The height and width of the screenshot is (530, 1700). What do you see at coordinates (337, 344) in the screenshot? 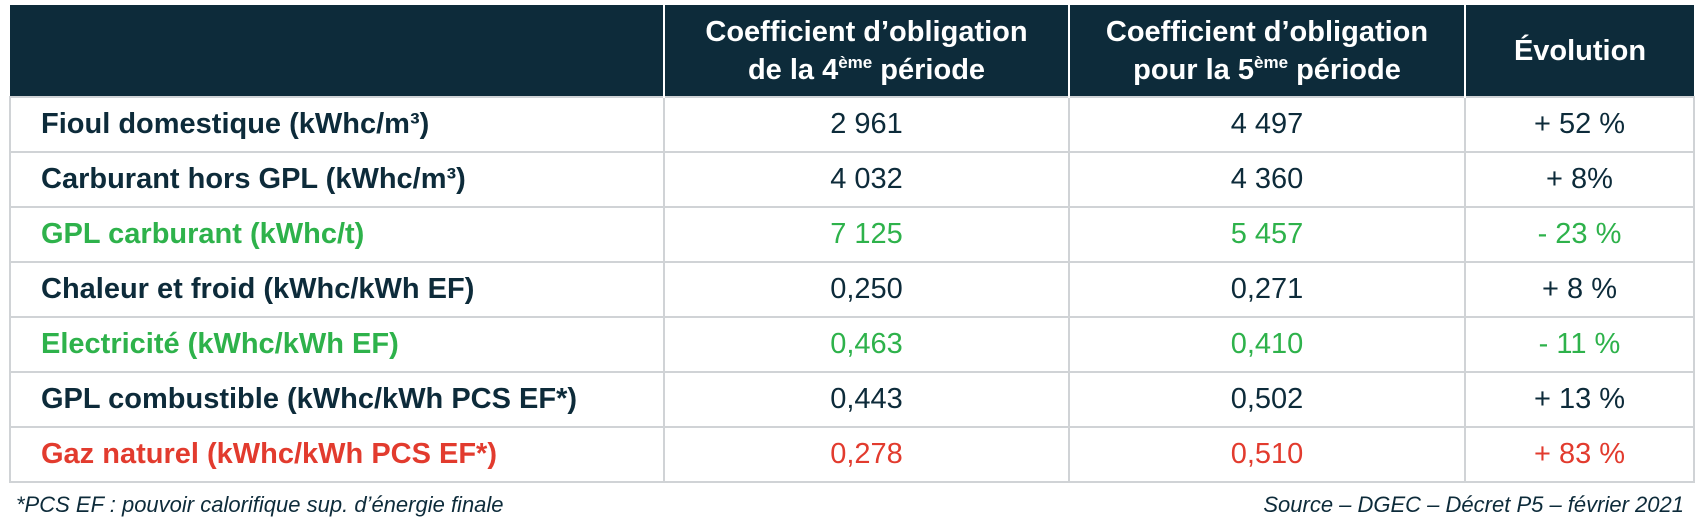
I see `row-label: Electricité (kWhc/kWh EF)` at bounding box center [337, 344].